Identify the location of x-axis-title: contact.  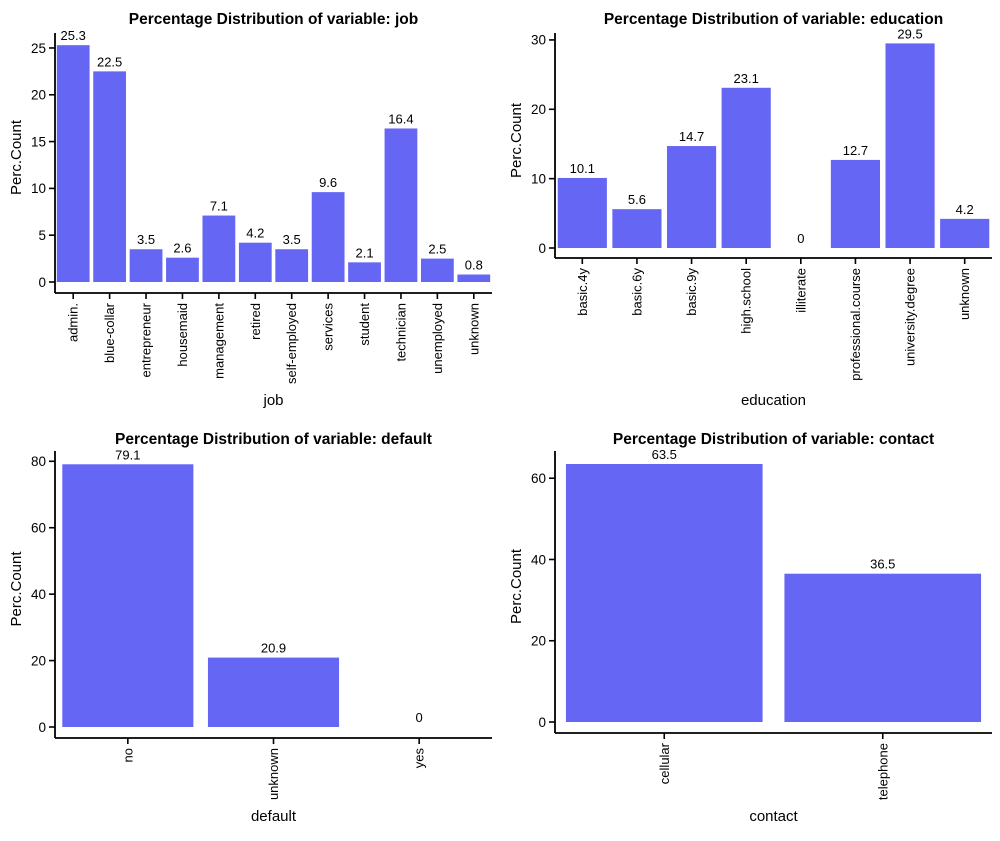
(773, 816).